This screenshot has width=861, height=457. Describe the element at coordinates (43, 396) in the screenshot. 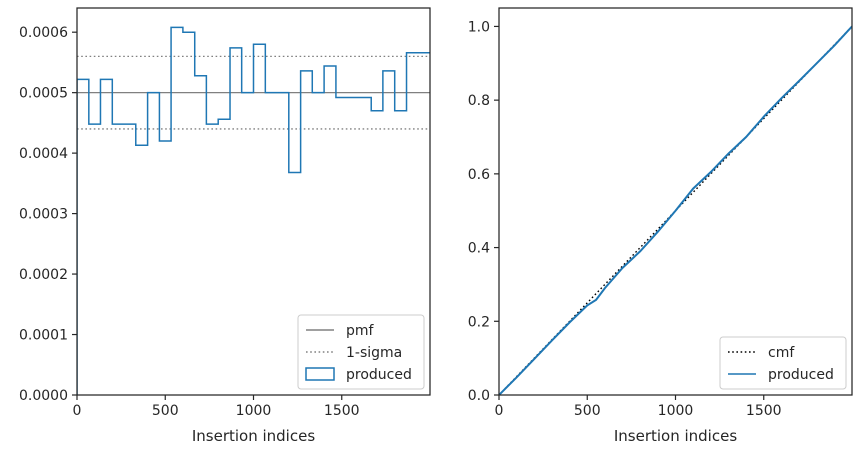

I see `y-tick-label: 0.0000` at that location.